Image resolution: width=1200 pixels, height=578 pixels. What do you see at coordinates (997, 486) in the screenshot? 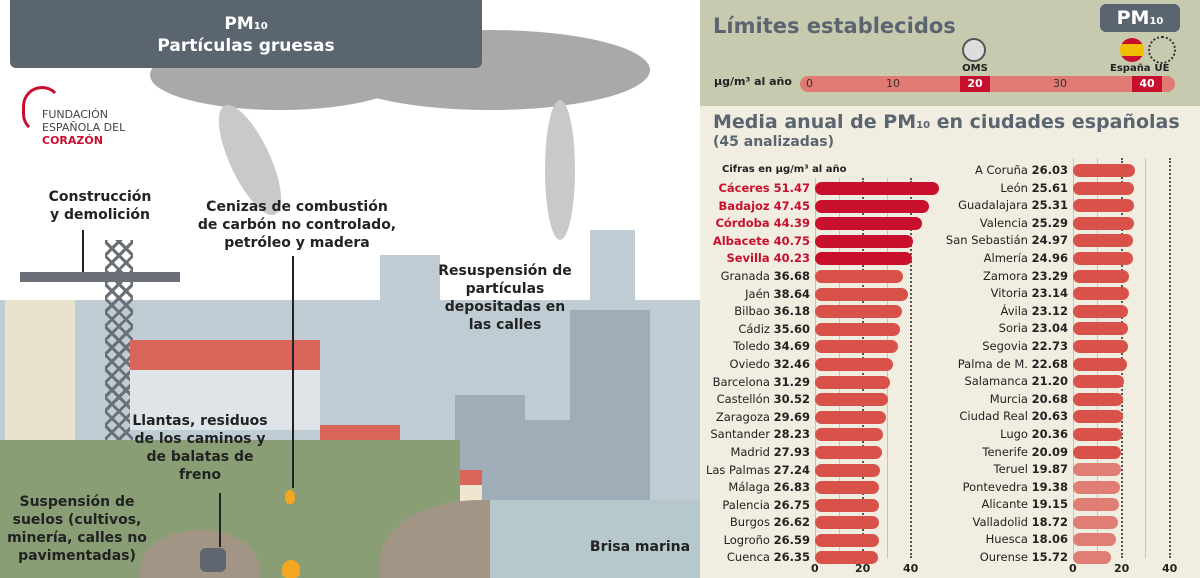
I see `city-name: Pontevedra` at bounding box center [997, 486].